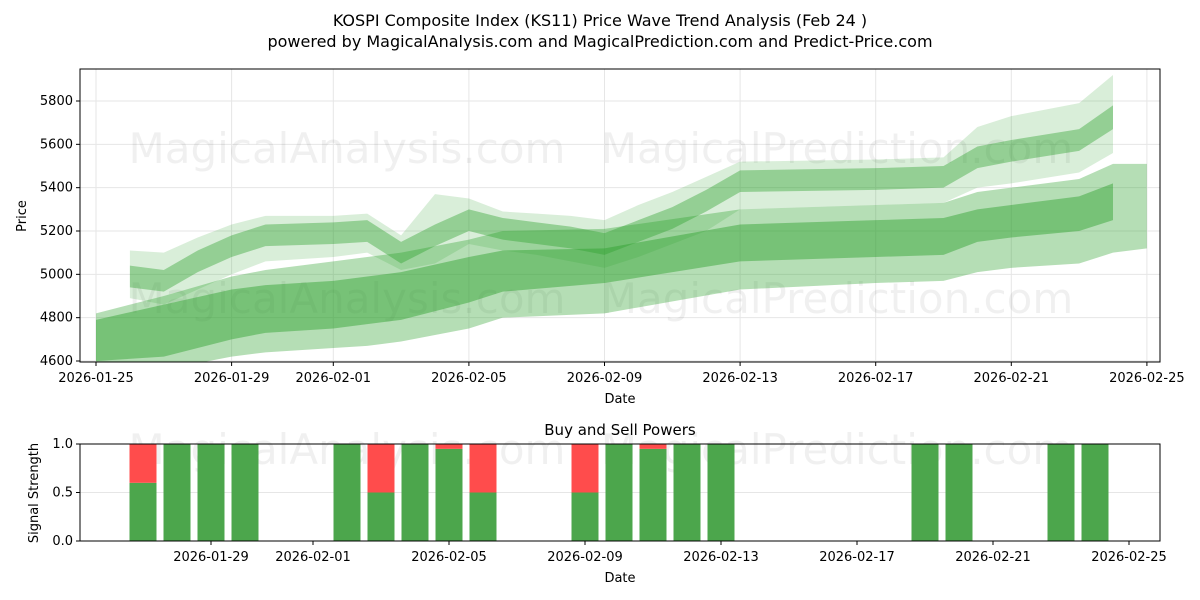 This screenshot has height=600, width=1200. What do you see at coordinates (619, 399) in the screenshot?
I see `top-x-label: Date` at bounding box center [619, 399].